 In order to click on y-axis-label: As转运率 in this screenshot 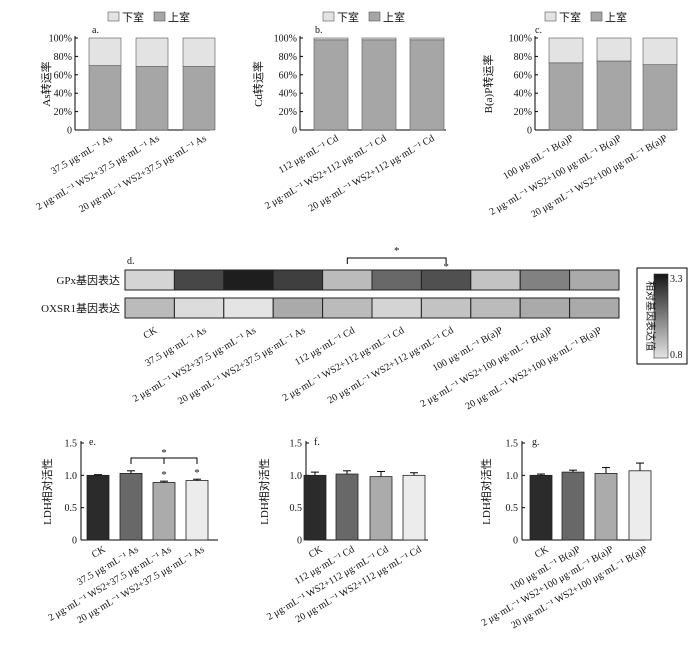, I will do `click(46, 83)`.